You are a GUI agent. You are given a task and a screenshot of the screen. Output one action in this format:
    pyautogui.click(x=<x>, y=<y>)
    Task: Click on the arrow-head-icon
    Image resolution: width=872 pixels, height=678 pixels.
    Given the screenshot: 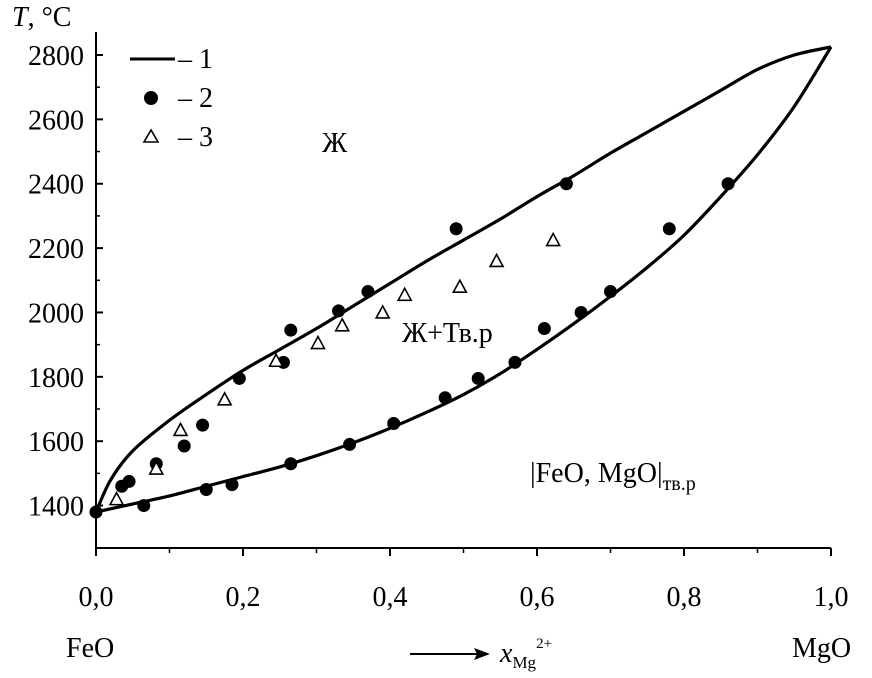 What is the action you would take?
    pyautogui.click(x=482, y=654)
    